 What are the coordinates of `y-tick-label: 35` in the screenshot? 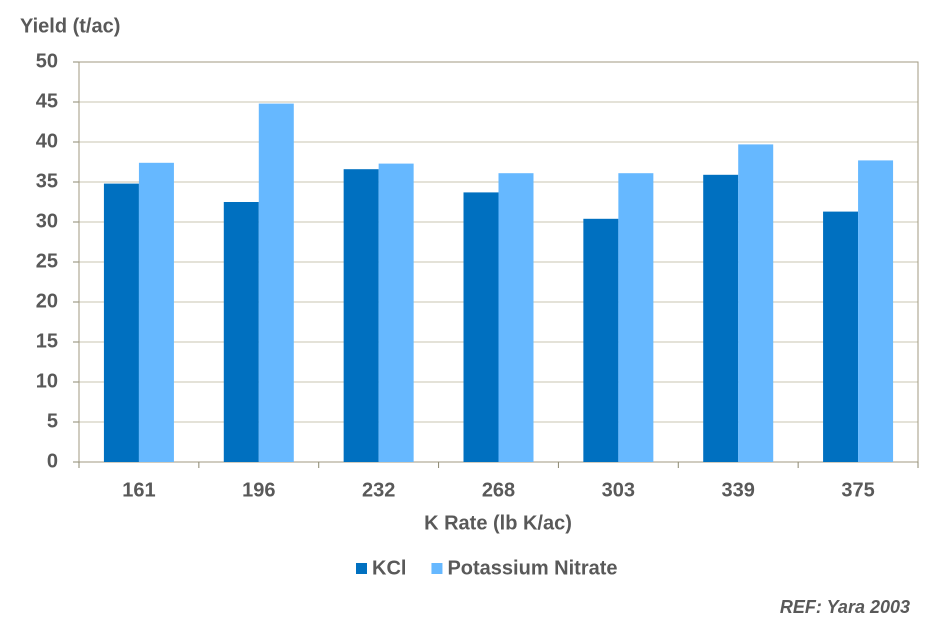 It's located at (47, 181).